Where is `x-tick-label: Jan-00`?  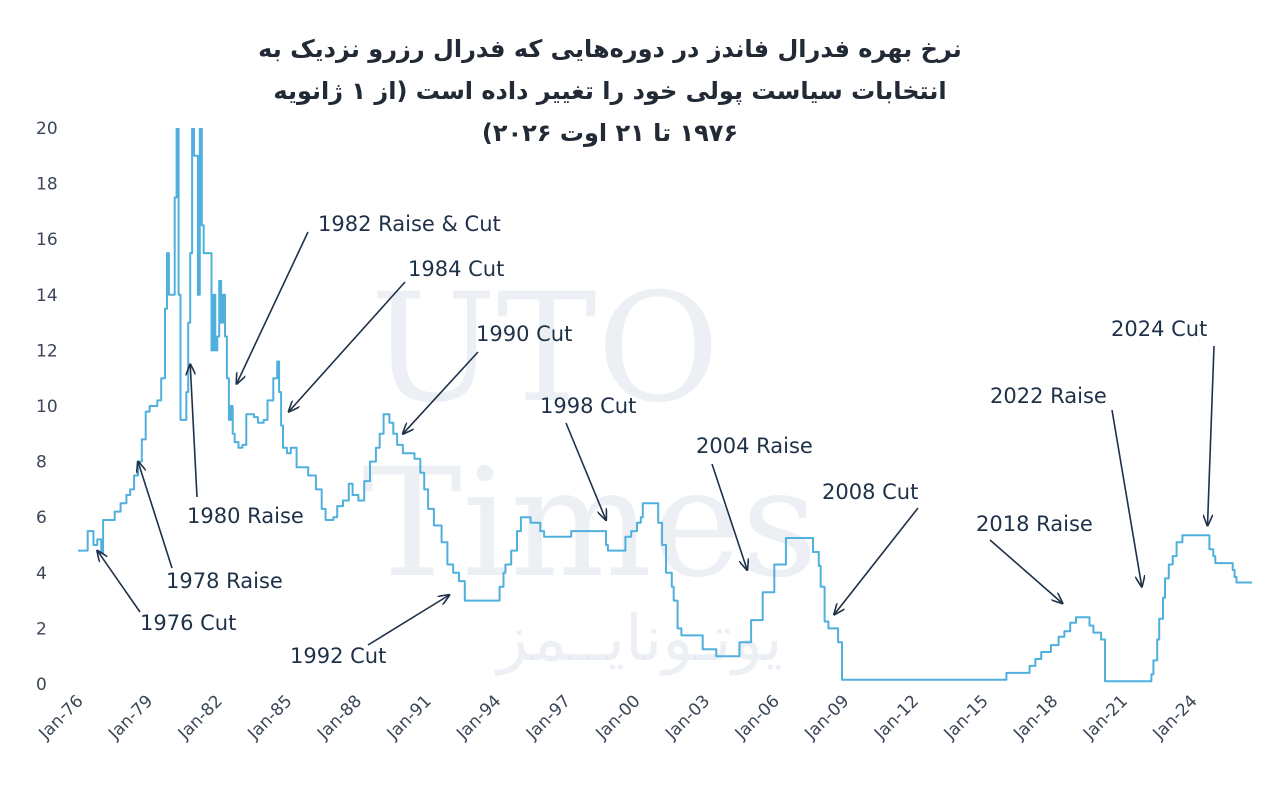
x-tick-label: Jan-00 is located at coordinates (618, 717).